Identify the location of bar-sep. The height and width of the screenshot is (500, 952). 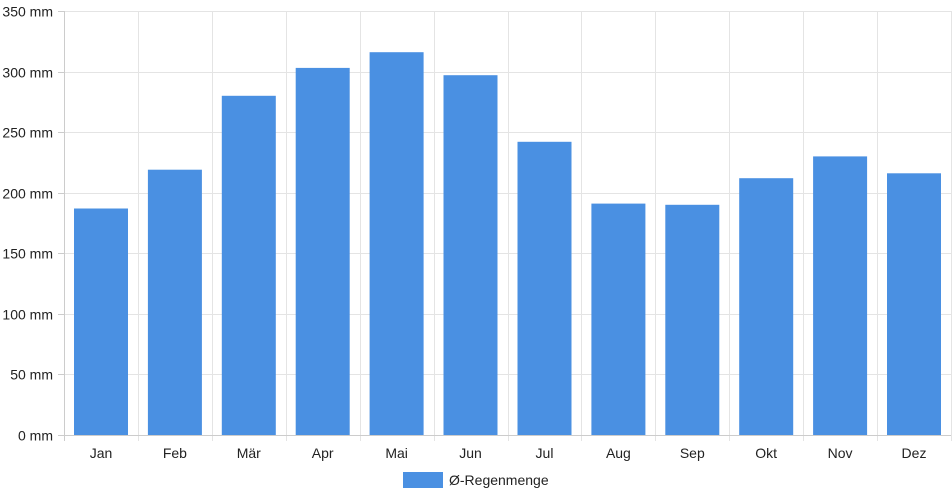
(692, 319).